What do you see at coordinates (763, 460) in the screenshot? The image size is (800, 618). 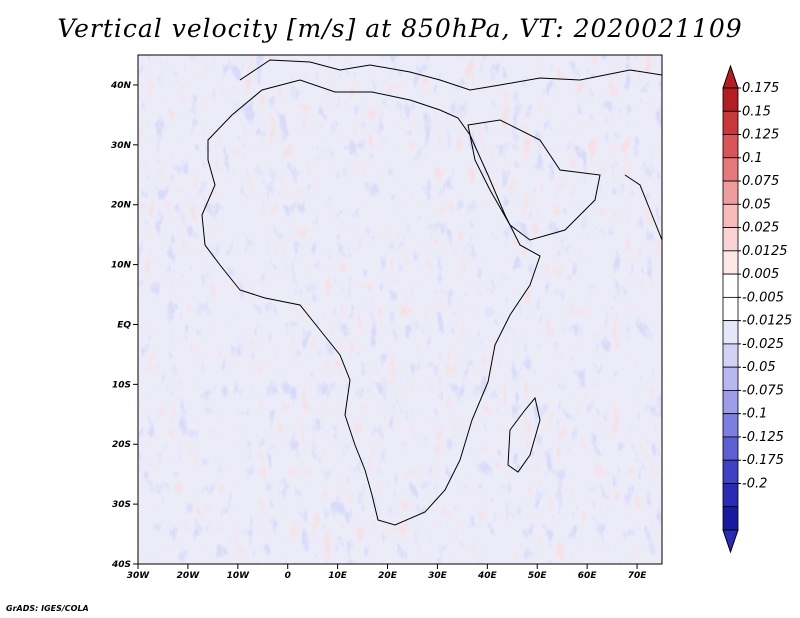 I see `colorbar-label: -0.175` at bounding box center [763, 460].